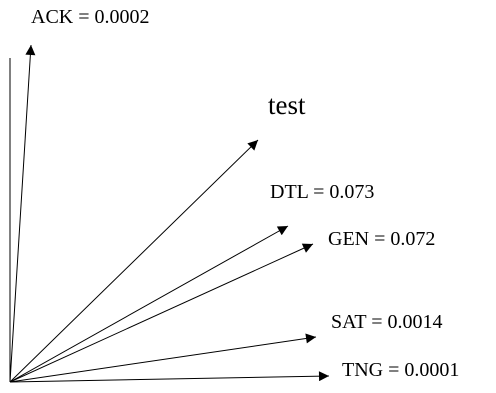 The width and height of the screenshot is (496, 393). Describe the element at coordinates (169, 377) in the screenshot. I see `tng-arrow` at that location.